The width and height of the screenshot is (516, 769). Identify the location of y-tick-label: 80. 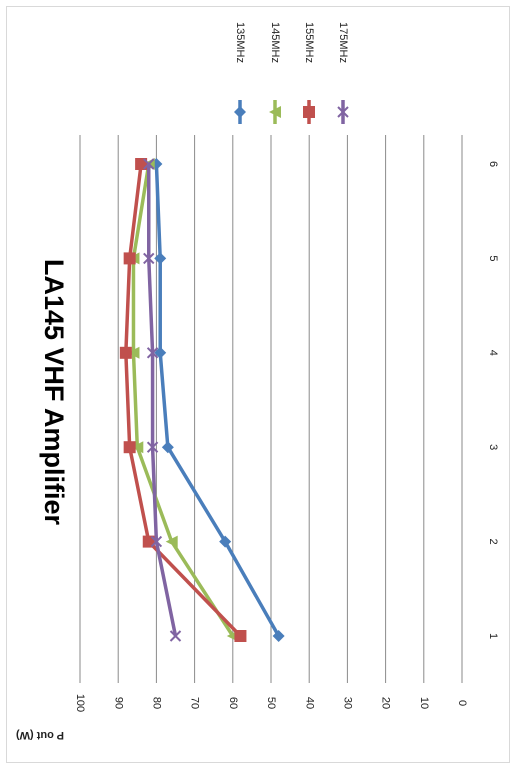
(156, 703).